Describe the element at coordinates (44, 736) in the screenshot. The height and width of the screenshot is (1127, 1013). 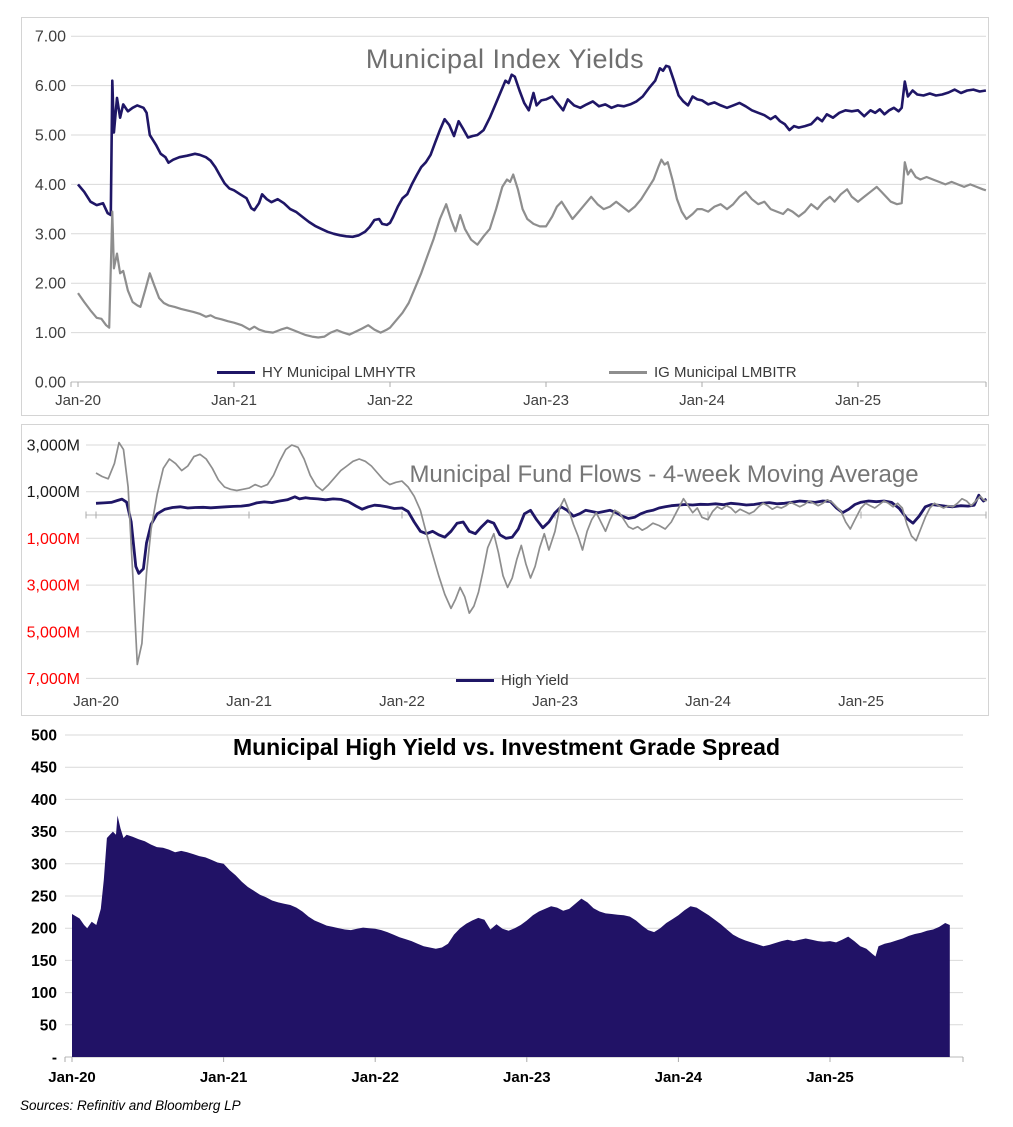
I see `svg-text: 500` at that location.